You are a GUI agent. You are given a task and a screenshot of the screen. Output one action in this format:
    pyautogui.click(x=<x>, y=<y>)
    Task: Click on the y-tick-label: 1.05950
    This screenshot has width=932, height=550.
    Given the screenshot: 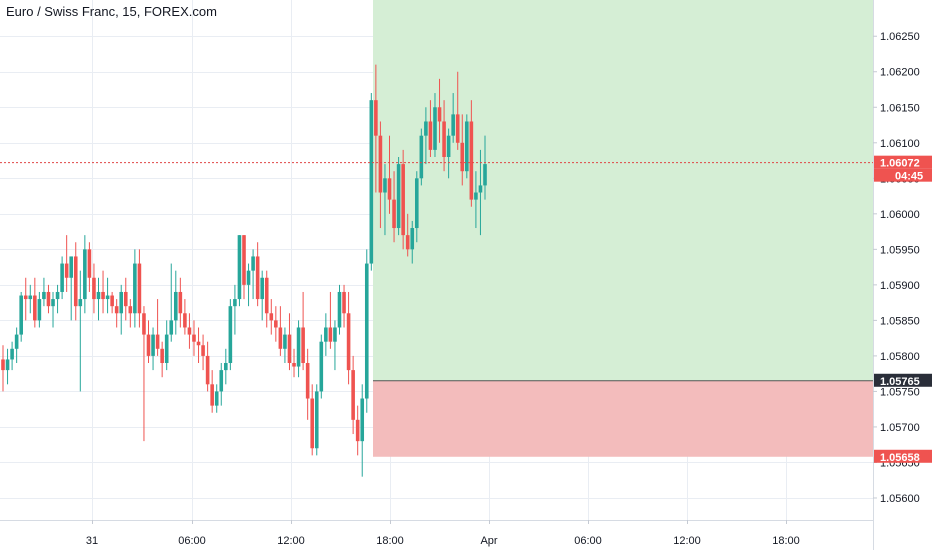 What is the action you would take?
    pyautogui.click(x=900, y=250)
    